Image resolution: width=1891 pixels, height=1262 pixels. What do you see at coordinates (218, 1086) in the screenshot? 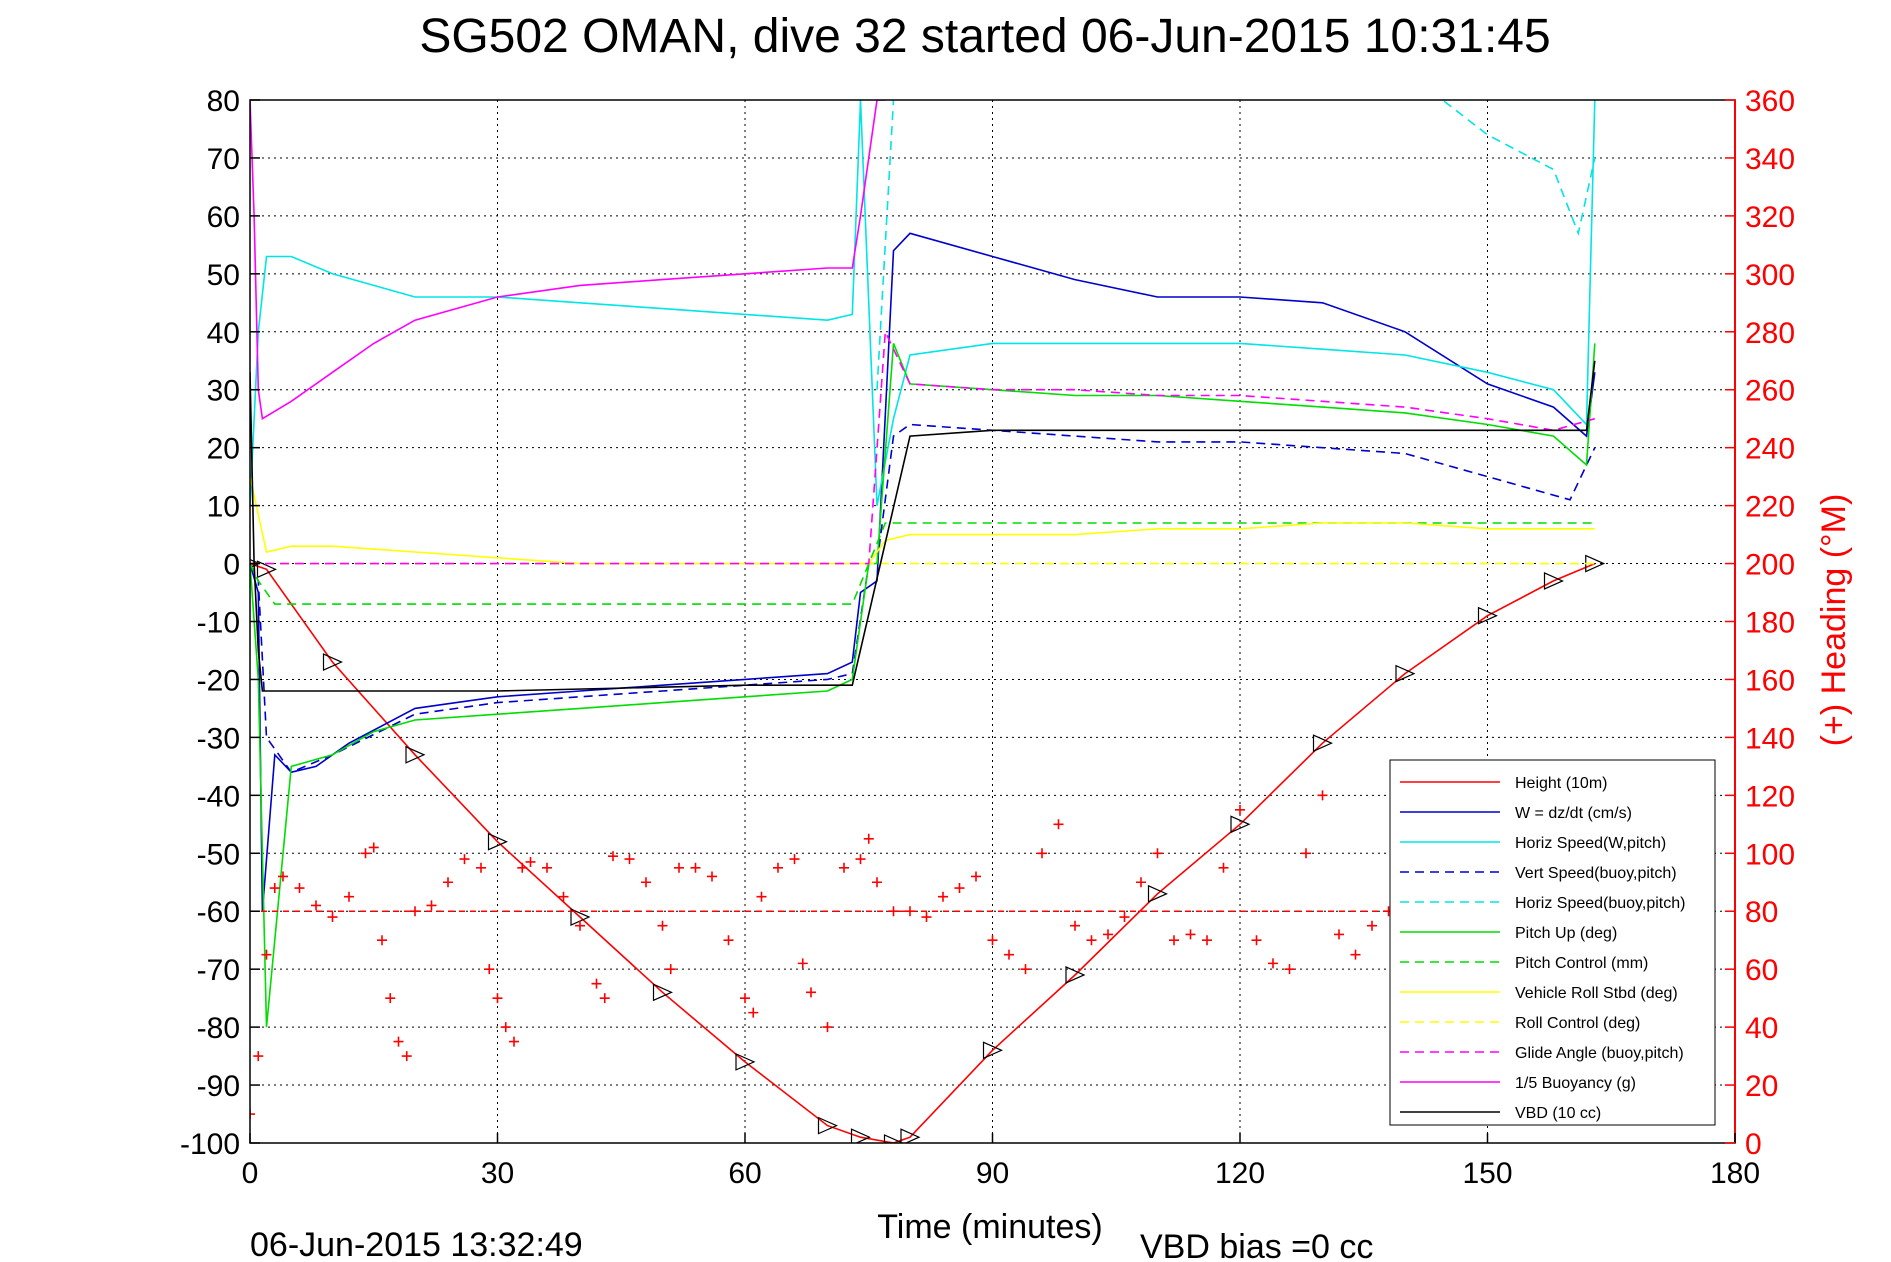
I see `y-tick-label: -90` at bounding box center [218, 1086].